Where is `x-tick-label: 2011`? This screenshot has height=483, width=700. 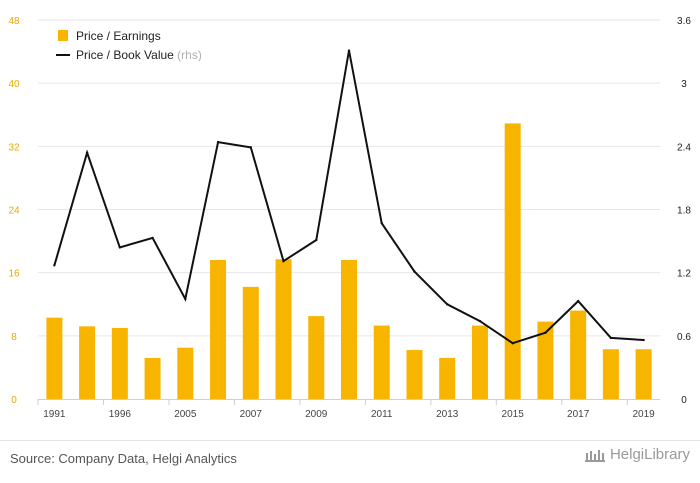 x-tick-label: 2011 is located at coordinates (382, 414).